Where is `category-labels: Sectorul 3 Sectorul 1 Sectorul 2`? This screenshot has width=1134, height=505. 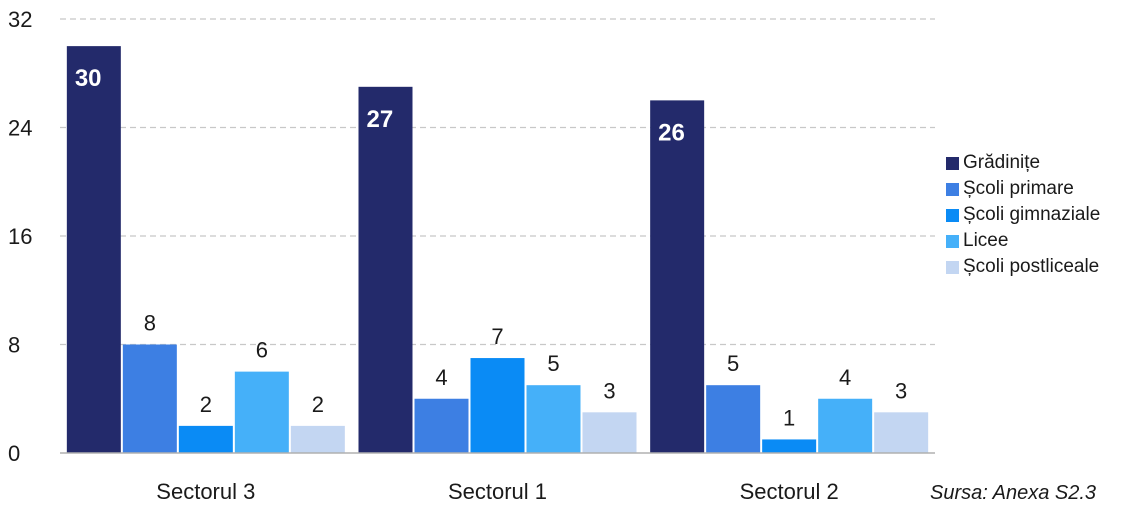
category-labels: Sectorul 3 Sectorul 1 Sectorul 2 is located at coordinates (497, 491).